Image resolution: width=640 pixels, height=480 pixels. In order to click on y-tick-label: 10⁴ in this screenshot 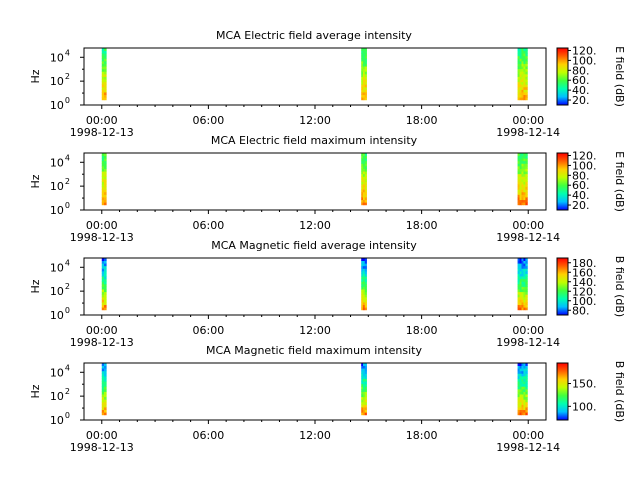, I will do `click(60, 56)`.